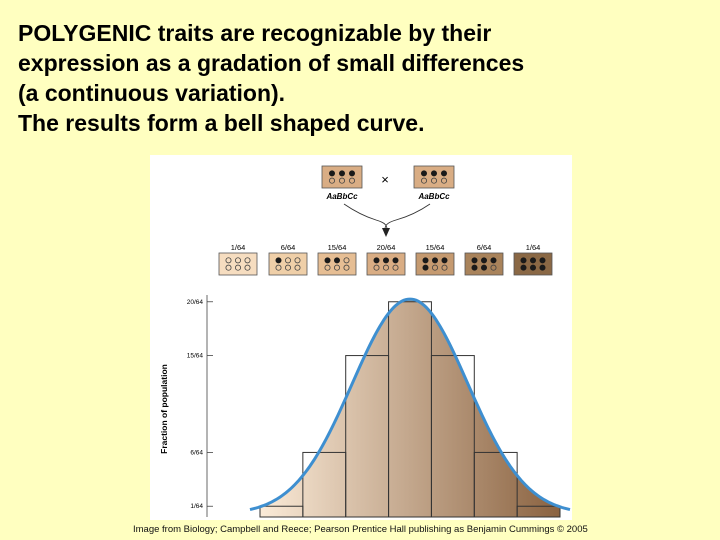 The width and height of the screenshot is (720, 540). I want to click on y-axis-ticks: 20/64 15/64 6/64 1/64, so click(200, 404).